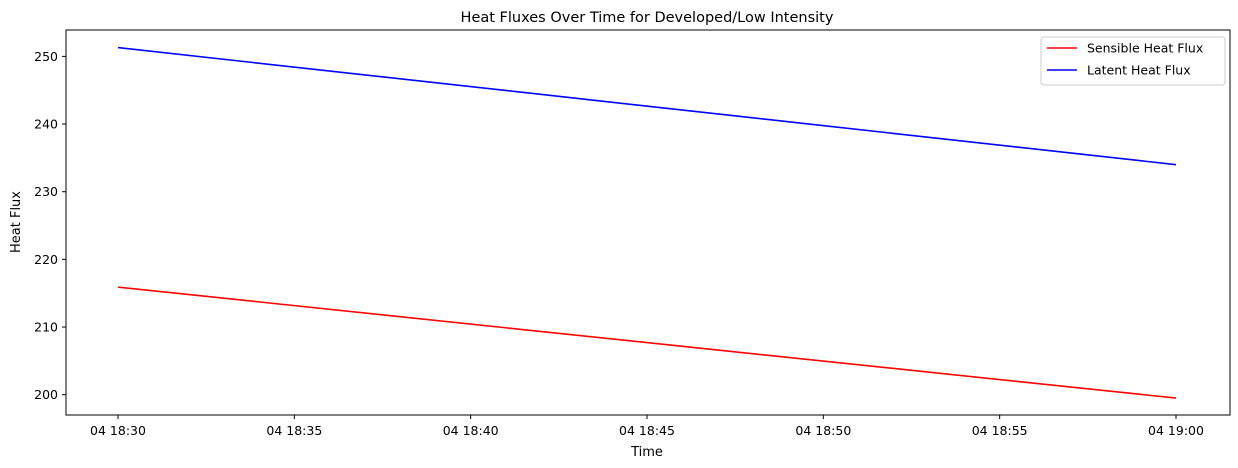 This screenshot has height=468, width=1238. What do you see at coordinates (46, 124) in the screenshot?
I see `y-tick-label: 240` at bounding box center [46, 124].